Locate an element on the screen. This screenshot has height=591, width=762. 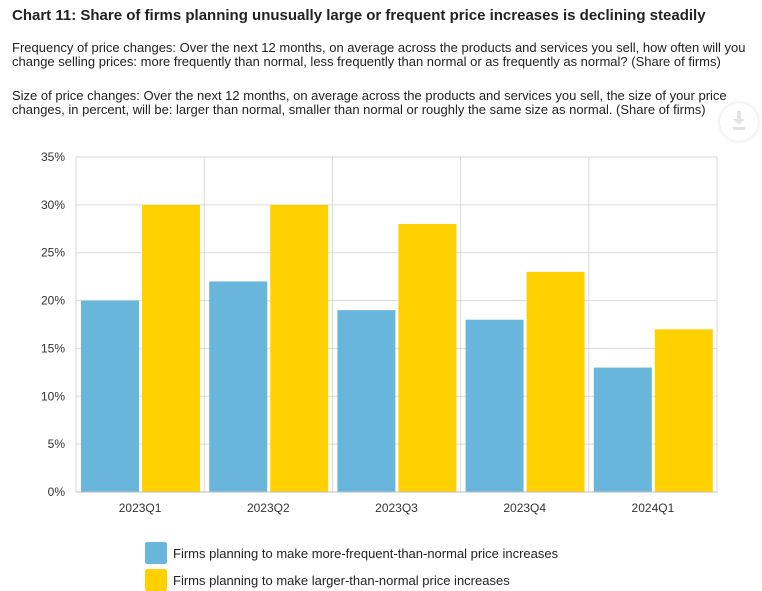
bar-size-2024Q1 is located at coordinates (683, 410).